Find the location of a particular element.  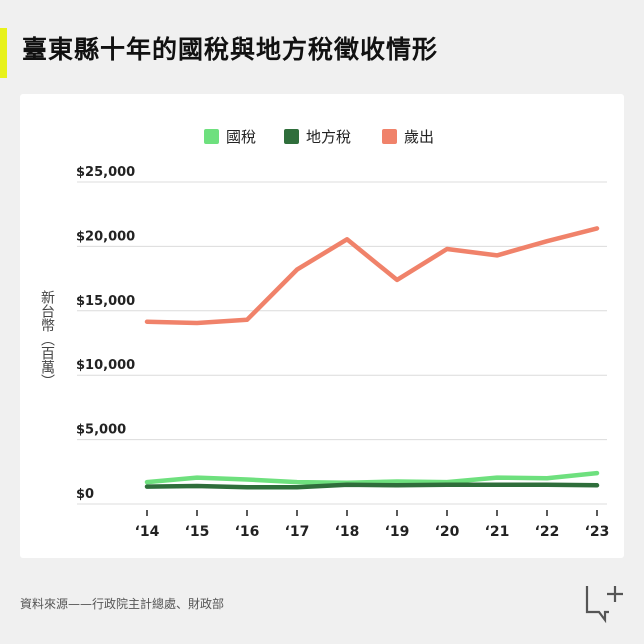

x-tick-label: ‘22 is located at coordinates (547, 532).